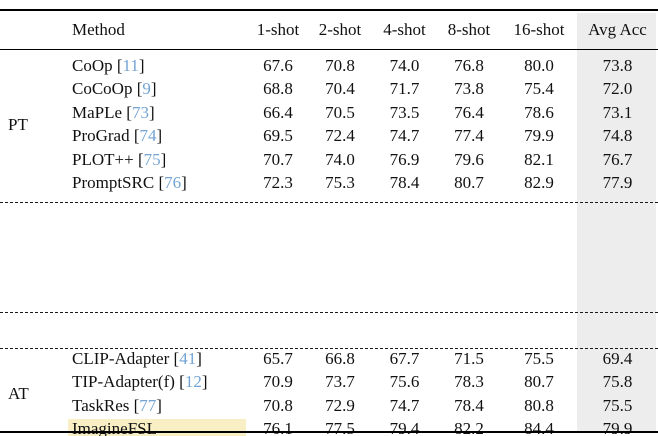  What do you see at coordinates (157, 183) in the screenshot?
I see `method-cell: PromptSRC [76]` at bounding box center [157, 183].